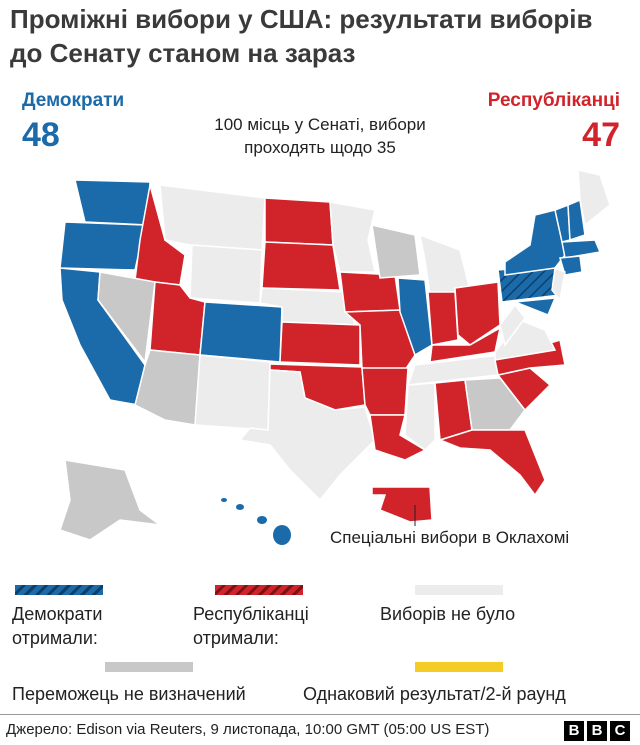  What do you see at coordinates (41, 135) in the screenshot?
I see `dem-count: 48` at bounding box center [41, 135].